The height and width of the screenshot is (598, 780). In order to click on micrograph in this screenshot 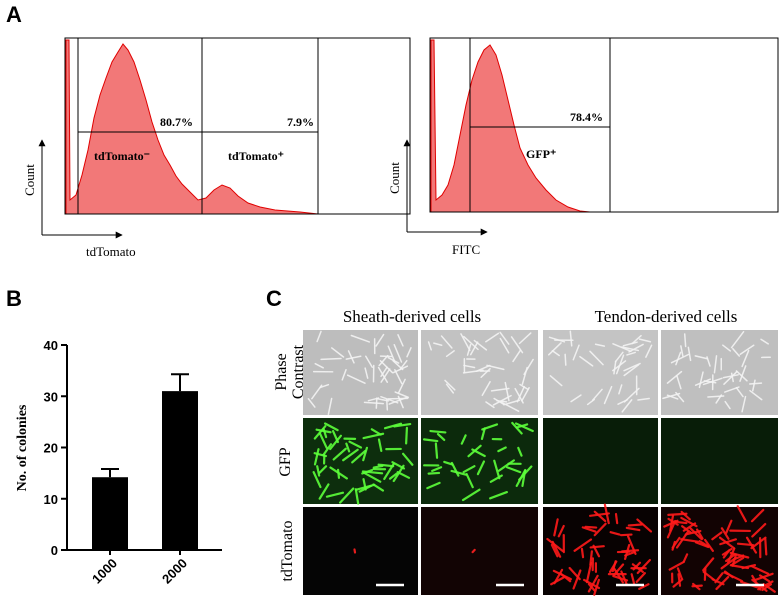, I will do `click(719, 372)`.